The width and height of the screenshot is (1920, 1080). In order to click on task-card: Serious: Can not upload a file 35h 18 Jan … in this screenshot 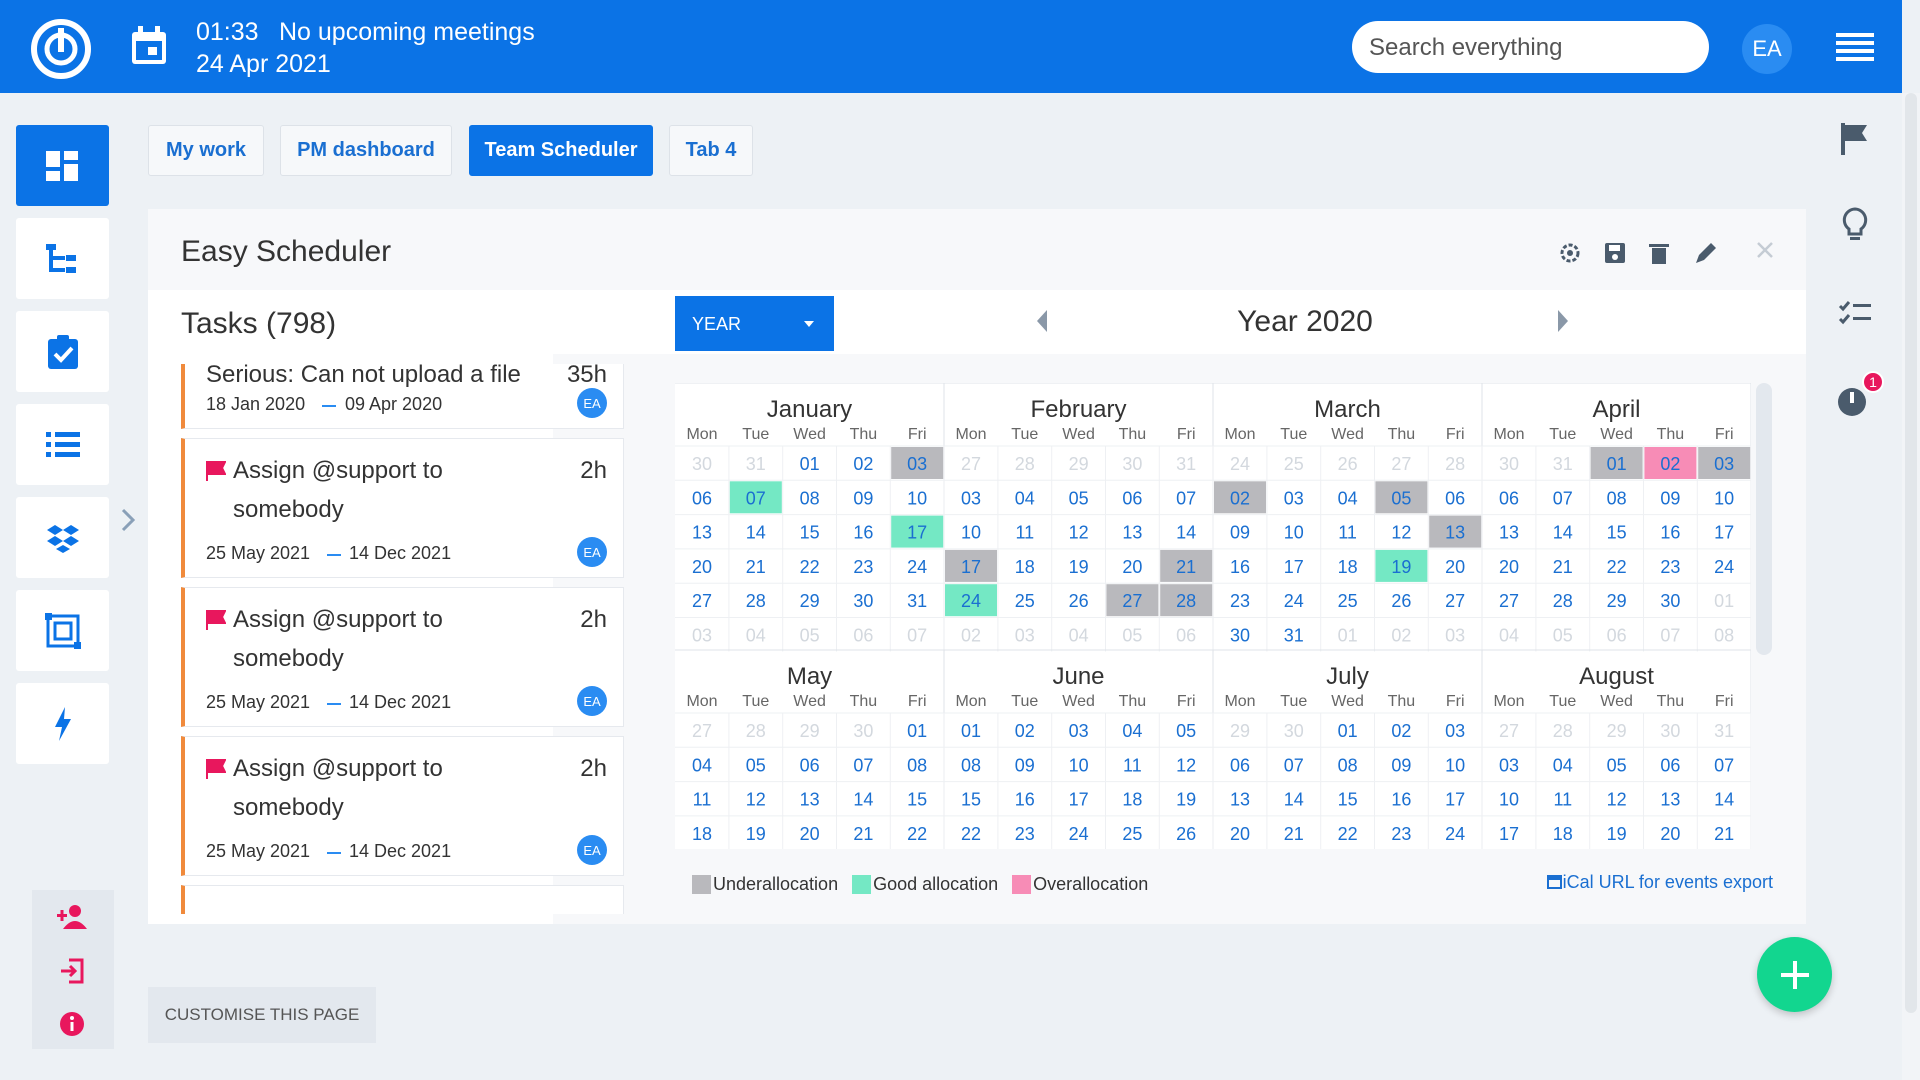, I will do `click(402, 396)`.